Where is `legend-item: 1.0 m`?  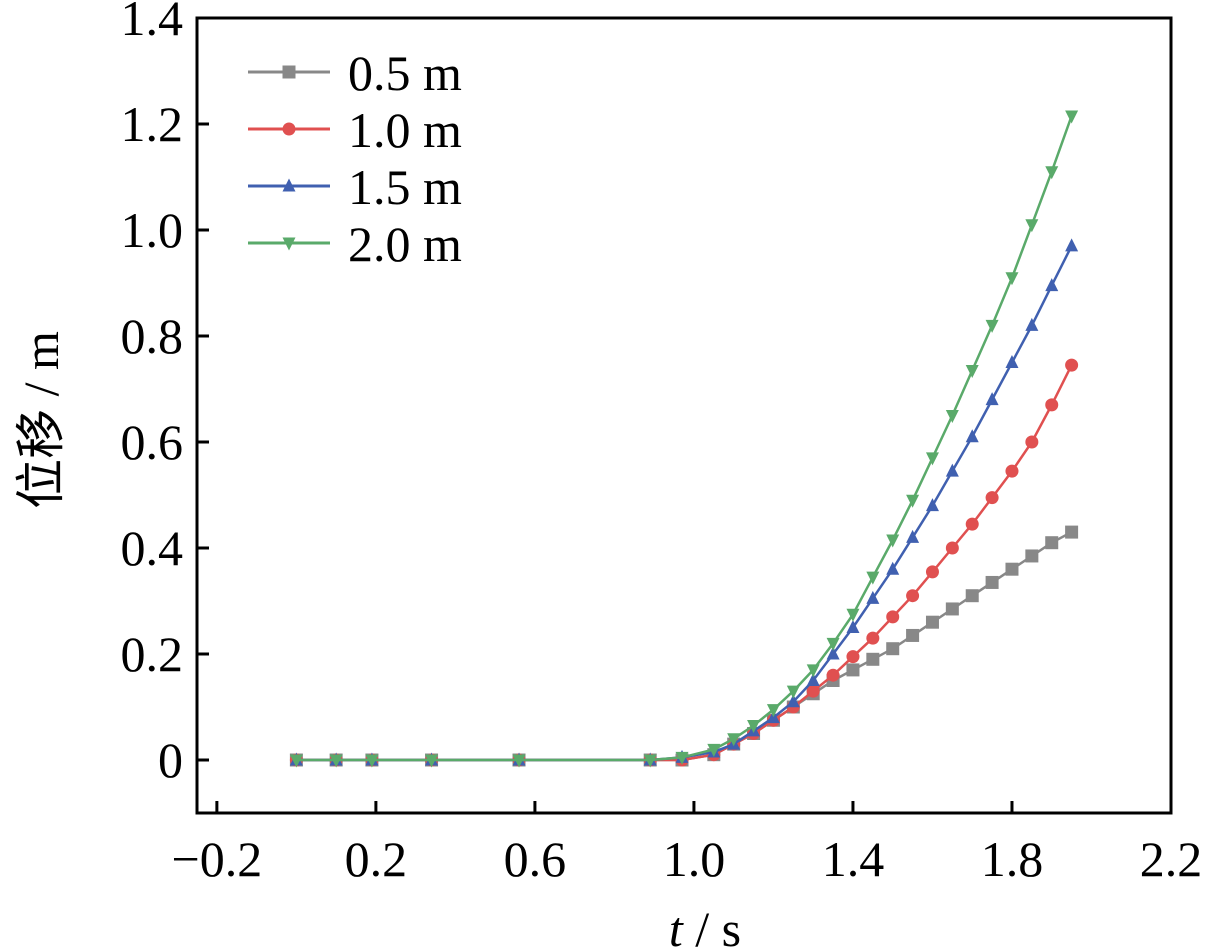 legend-item: 1.0 m is located at coordinates (355, 130).